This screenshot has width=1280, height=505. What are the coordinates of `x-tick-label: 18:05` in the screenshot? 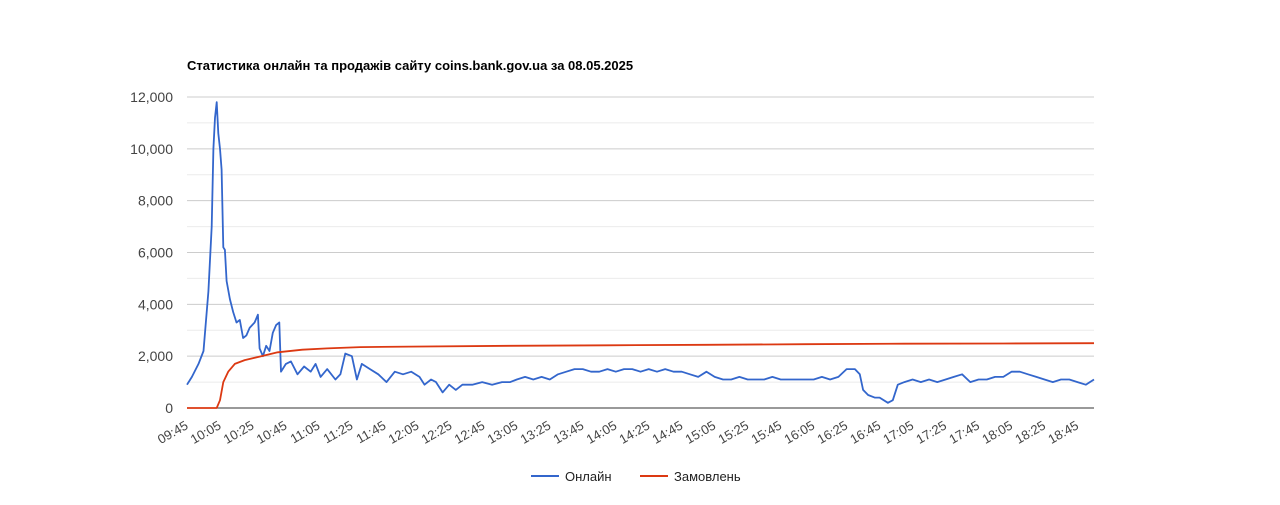 It's located at (997, 432).